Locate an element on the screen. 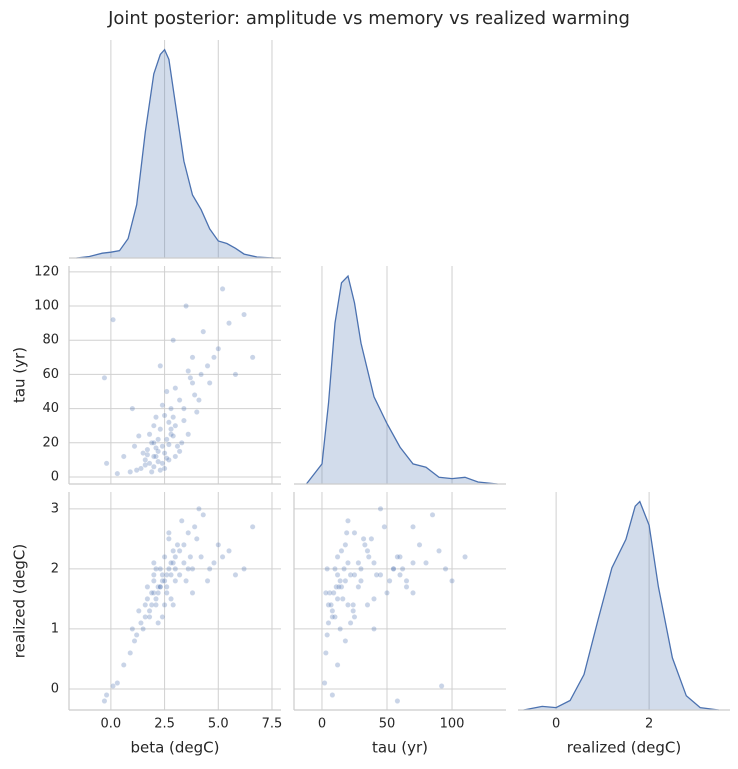  y-tick-label: 2 is located at coordinates (55, 568).